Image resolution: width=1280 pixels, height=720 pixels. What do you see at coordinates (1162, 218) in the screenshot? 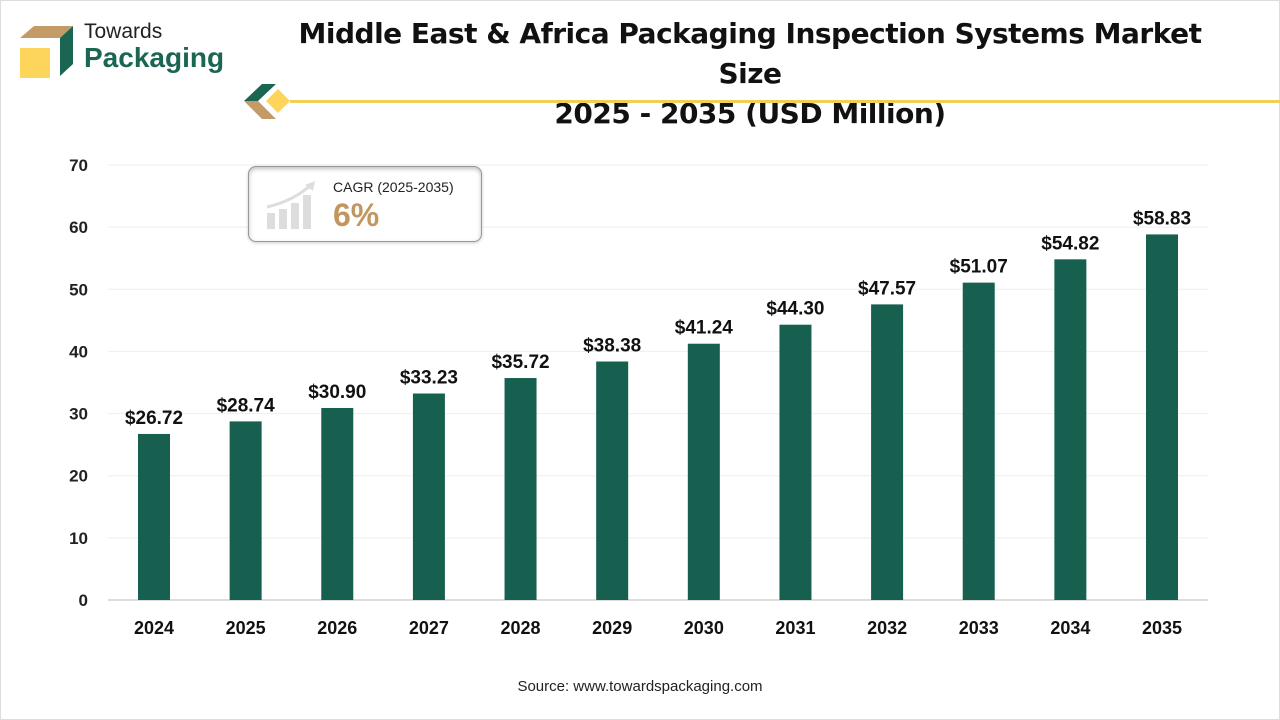
I see `data-label: $58.83` at bounding box center [1162, 218].